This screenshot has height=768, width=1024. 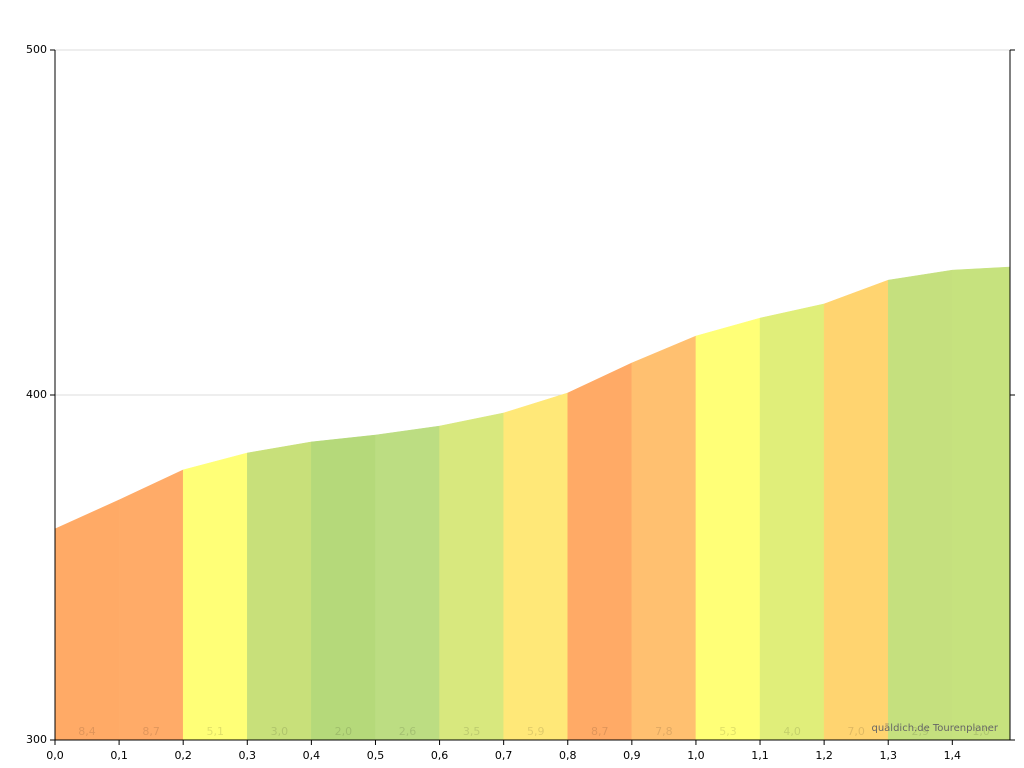 I want to click on x-tick-label: 0,6, so click(x=440, y=755).